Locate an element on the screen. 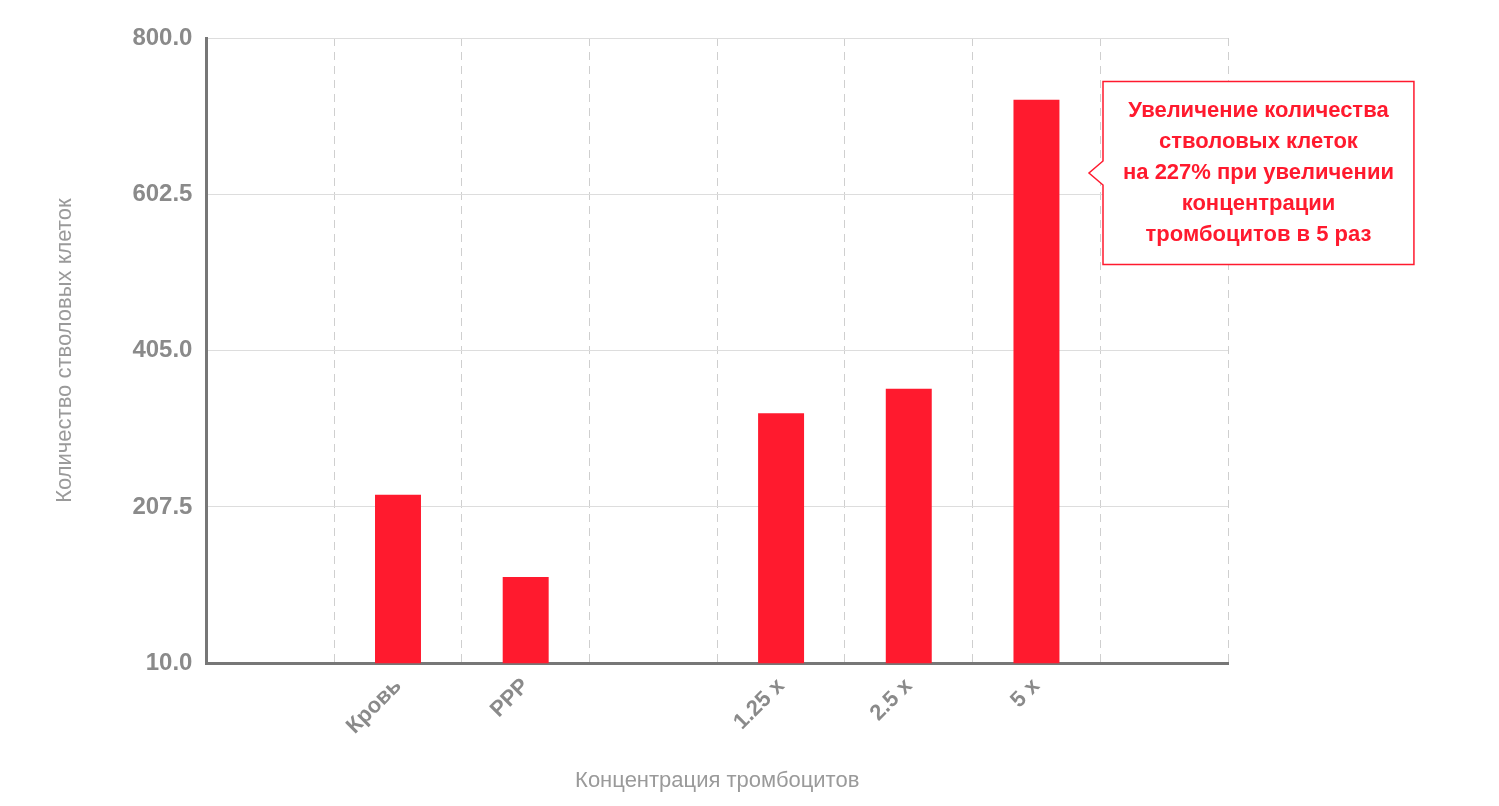 This screenshot has height=806, width=1499. y-tick-label: 602.5 is located at coordinates (162, 192).